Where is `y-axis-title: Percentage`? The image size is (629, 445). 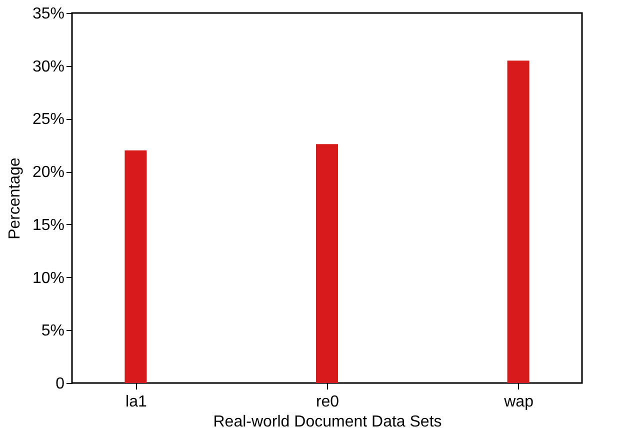
y-axis-title: Percentage is located at coordinates (15, 198).